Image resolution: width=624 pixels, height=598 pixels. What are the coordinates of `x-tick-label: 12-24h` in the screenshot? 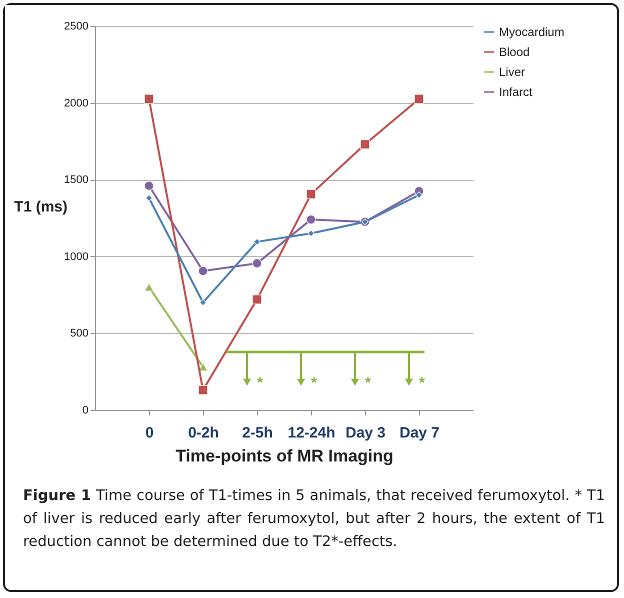 It's located at (312, 433).